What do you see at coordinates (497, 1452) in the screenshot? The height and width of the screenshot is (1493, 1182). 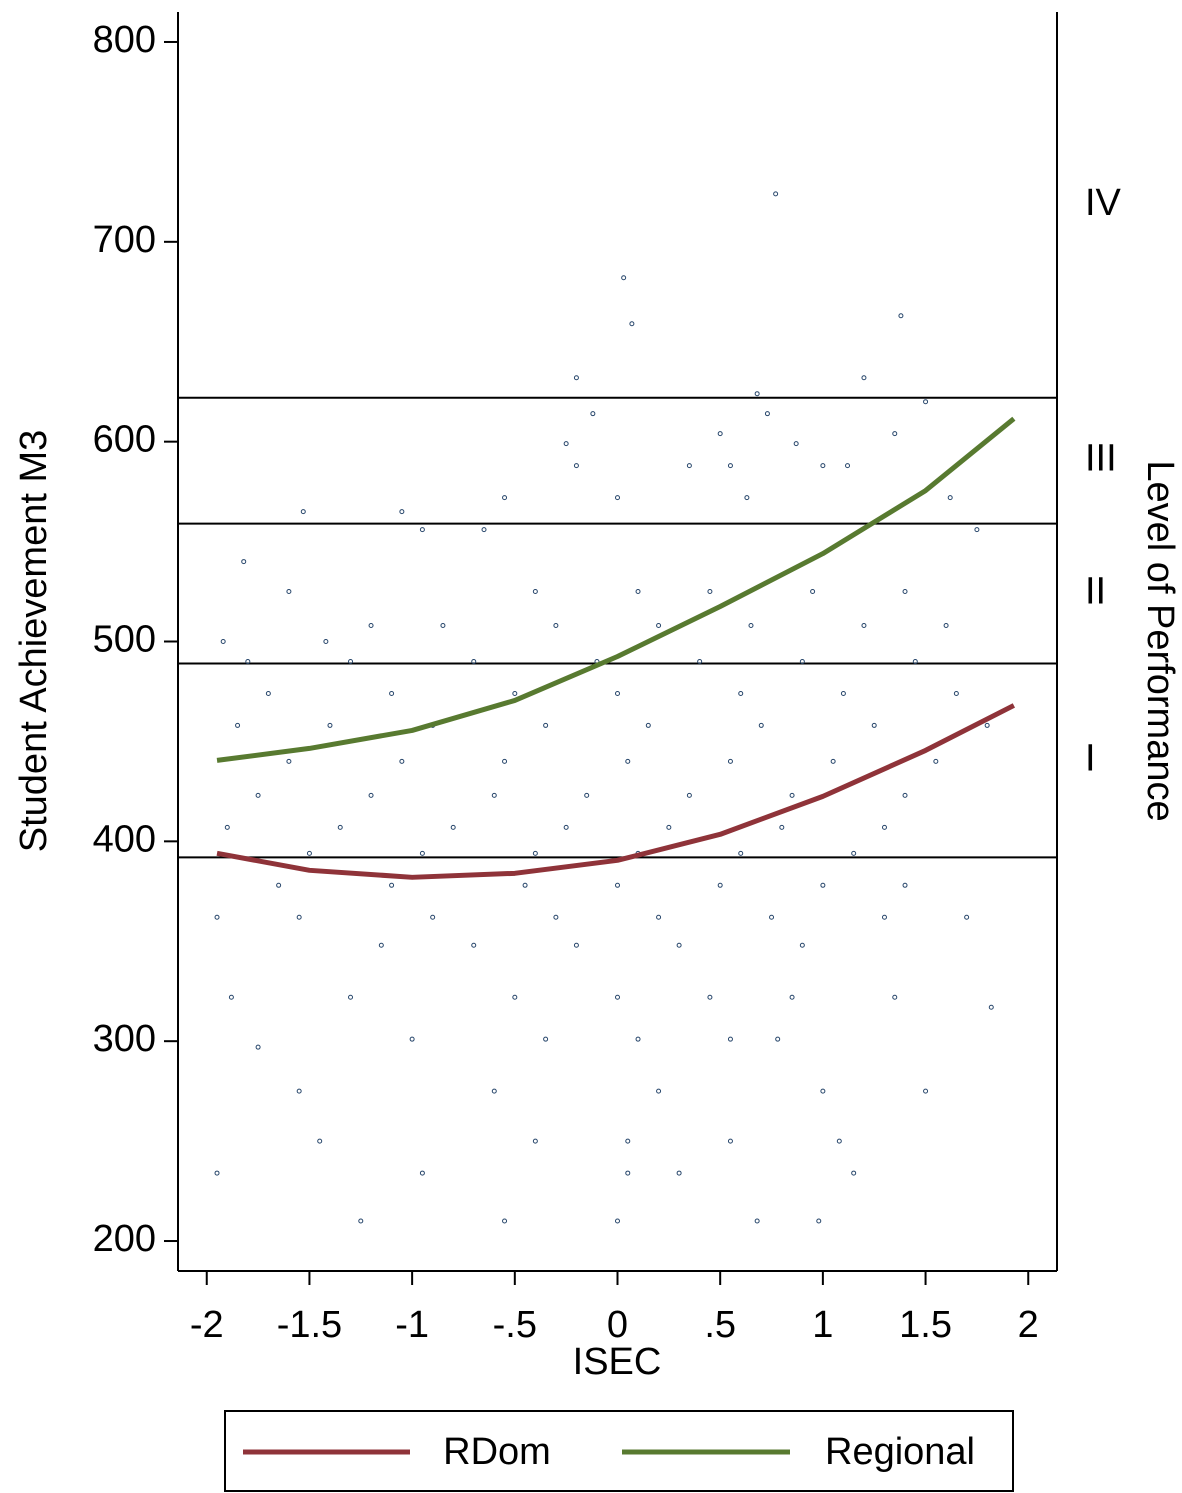 I see `legend-label: RDom` at bounding box center [497, 1452].